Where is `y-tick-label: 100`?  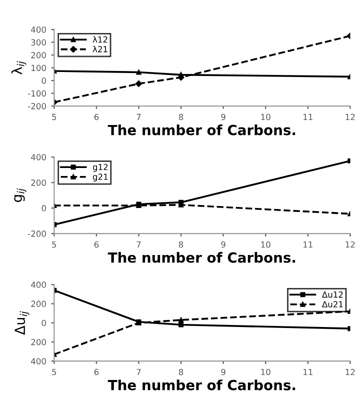 y-tick-label: 100 is located at coordinates (39, 68).